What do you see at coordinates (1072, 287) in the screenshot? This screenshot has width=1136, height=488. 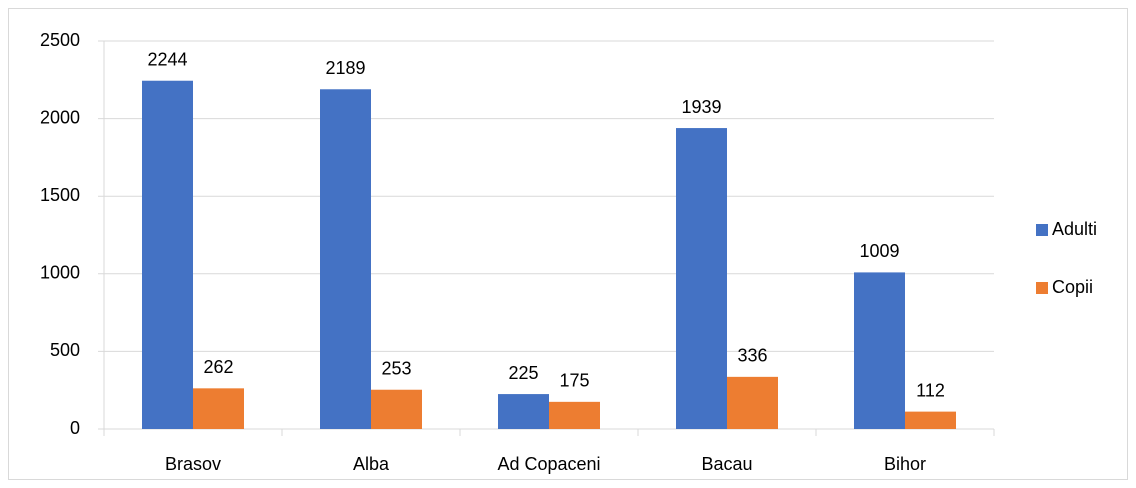 I see `legend-label: Copii` at bounding box center [1072, 287].